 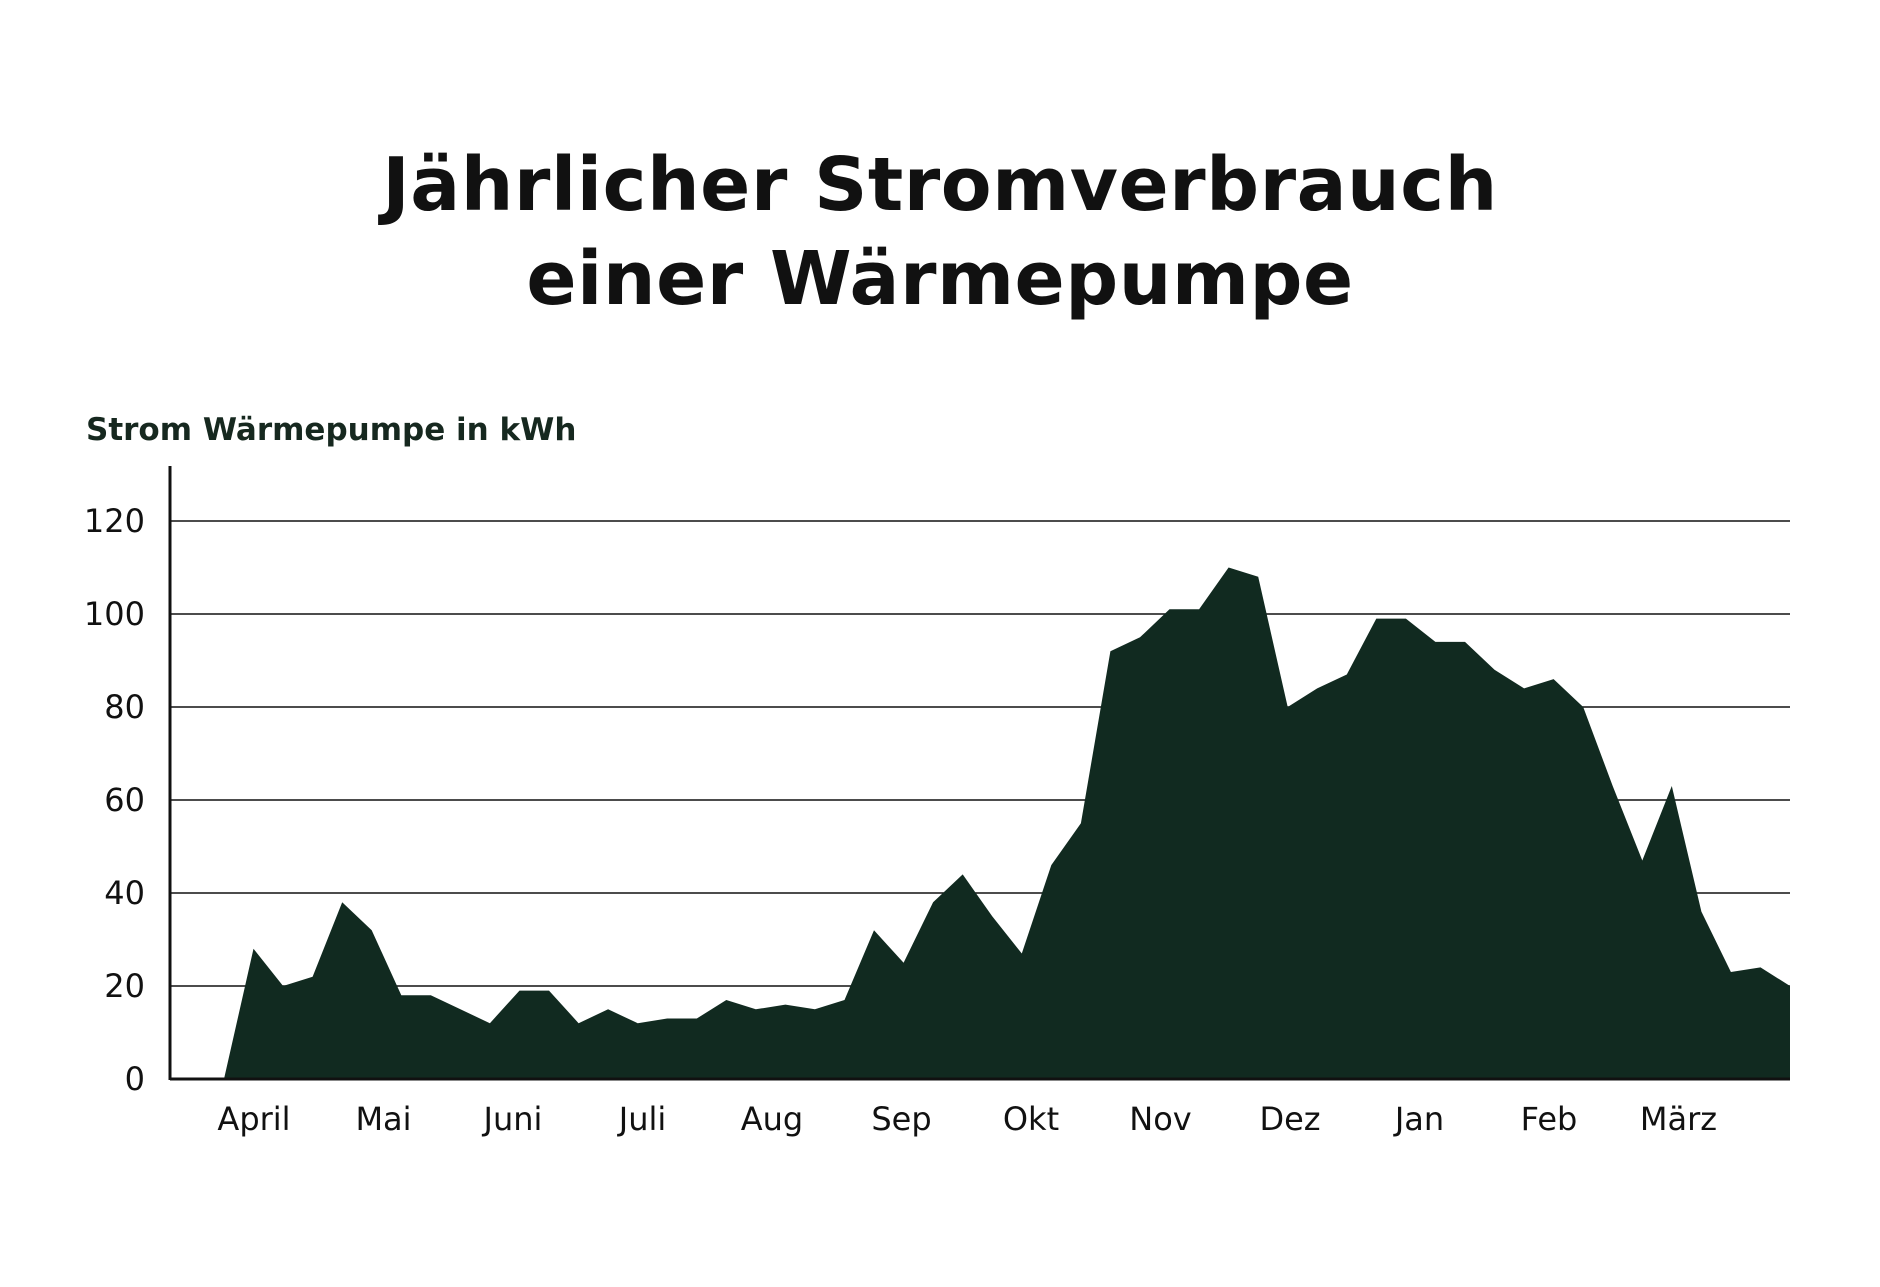 I want to click on x-tick-label: Feb, so click(x=1549, y=1119).